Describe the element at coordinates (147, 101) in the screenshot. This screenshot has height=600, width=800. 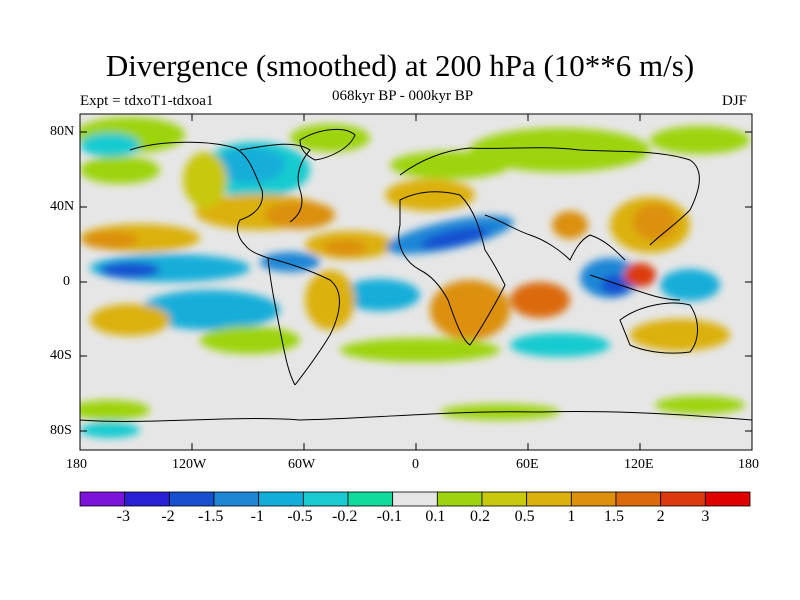
I see `experiment-label: Expt = tdxoT1-tdxoa1` at that location.